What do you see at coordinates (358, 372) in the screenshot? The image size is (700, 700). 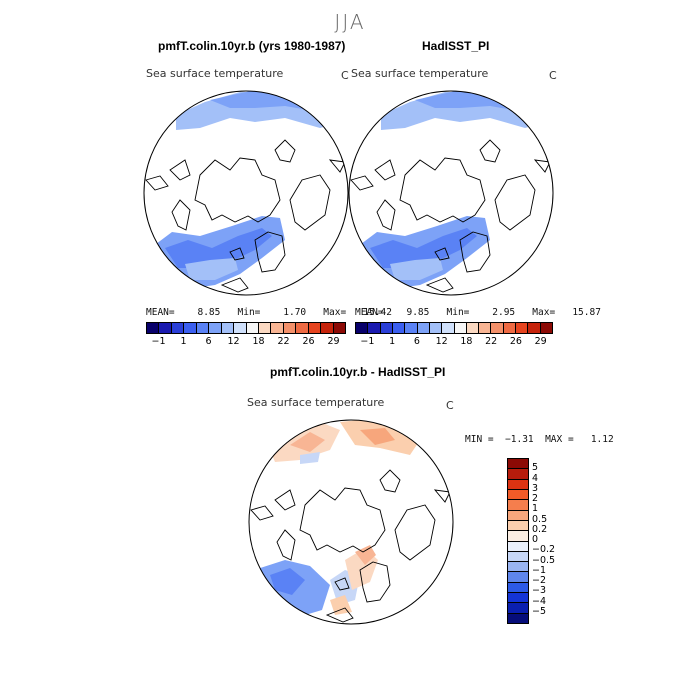 I see `panel-title-difference: pmfT.colin.10yr.b - HadISST_PI` at bounding box center [358, 372].